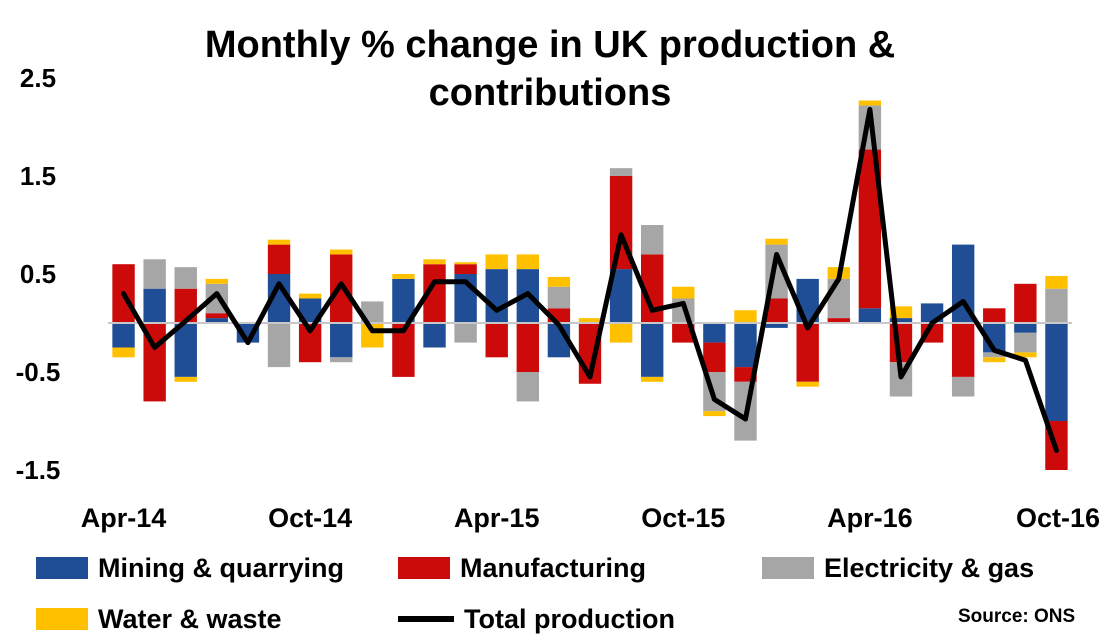 This screenshot has width=1105, height=640. I want to click on legend-item-mining: Mining & quarrying, so click(190, 568).